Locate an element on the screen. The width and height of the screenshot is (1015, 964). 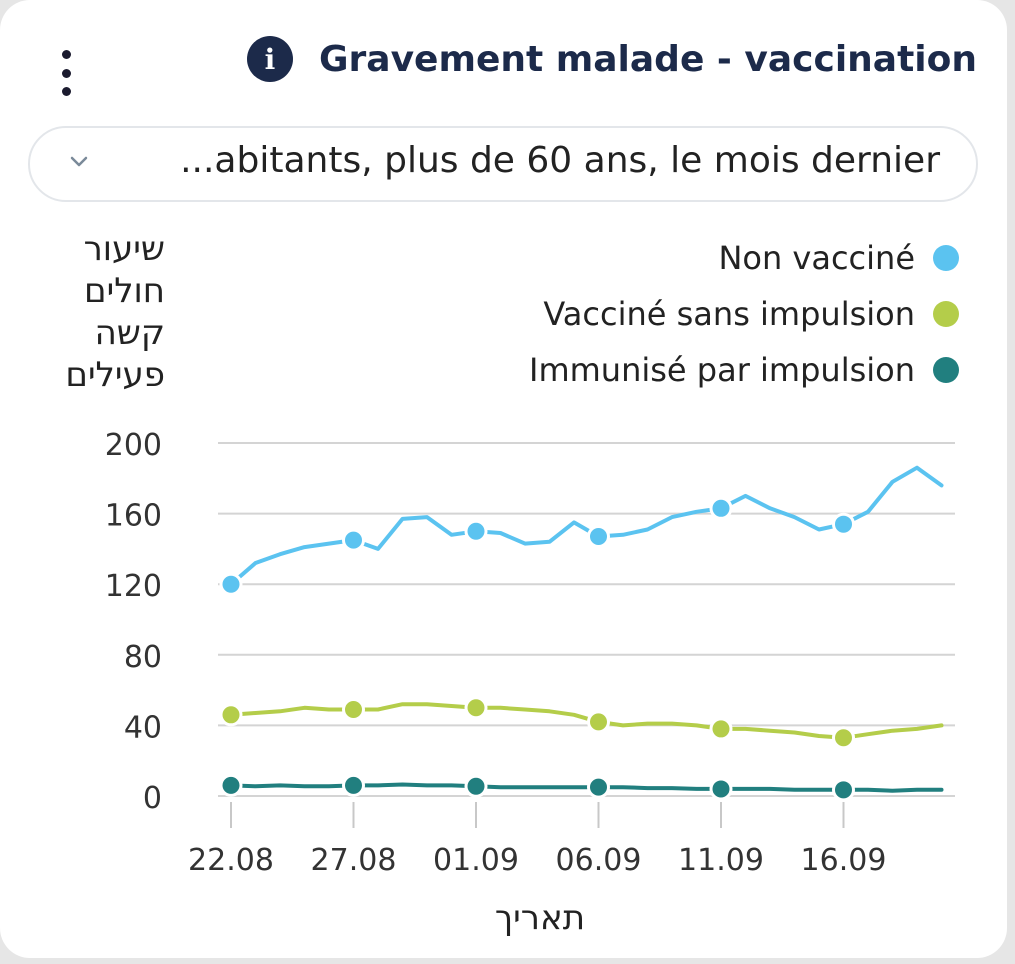
y-tick-label: 120 is located at coordinates (133, 586).